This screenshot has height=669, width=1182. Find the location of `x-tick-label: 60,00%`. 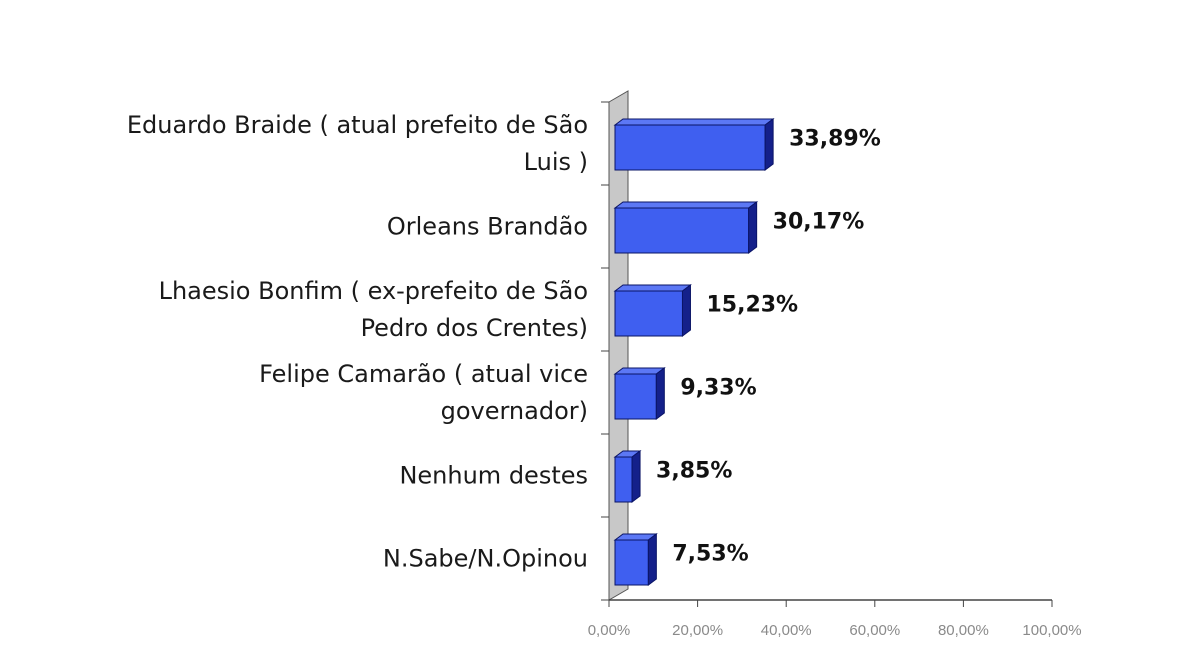

x-tick-label: 60,00% is located at coordinates (874, 630).